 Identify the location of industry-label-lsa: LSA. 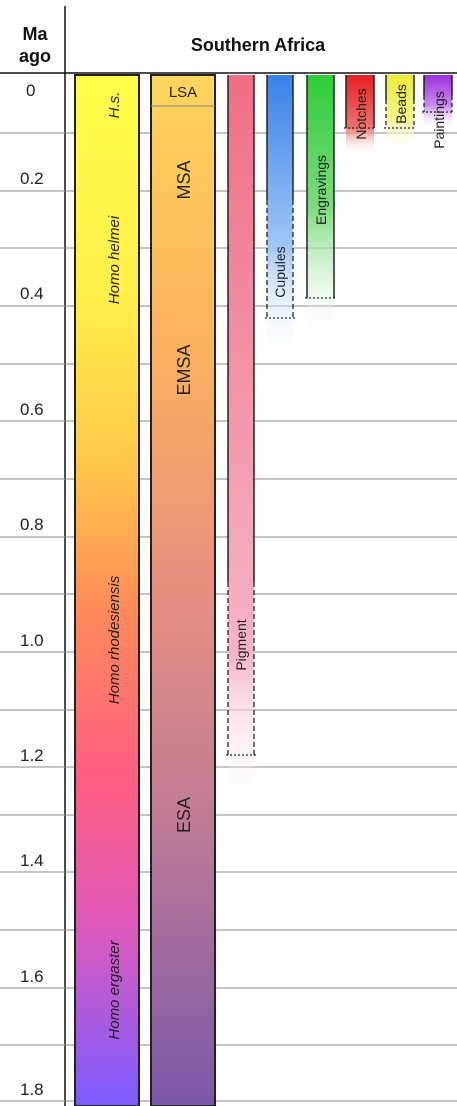
(183, 92).